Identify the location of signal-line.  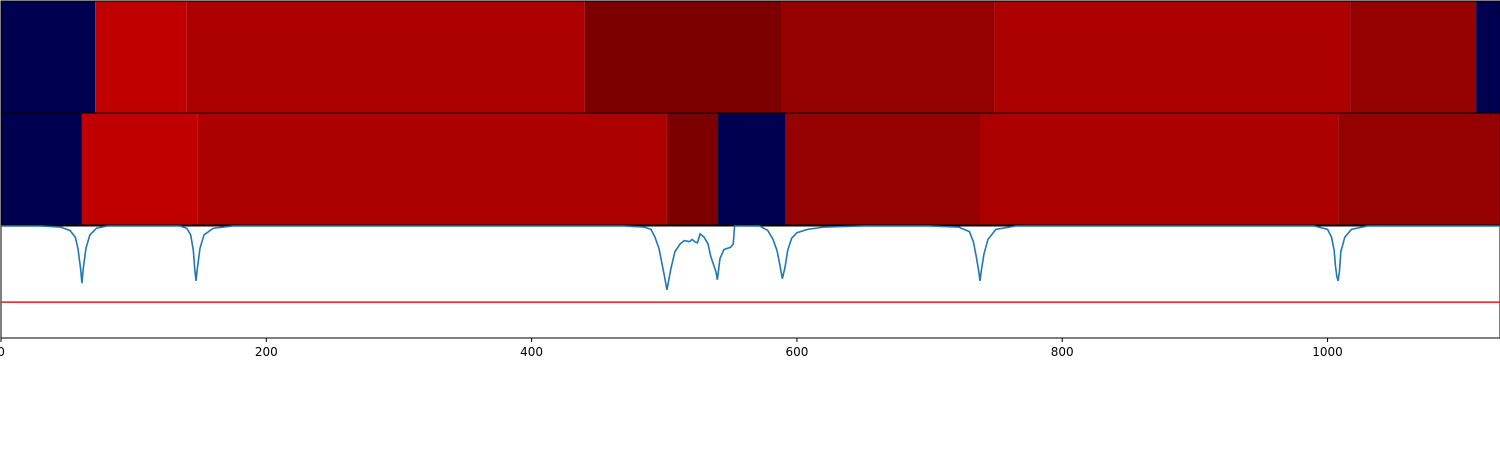
(750, 257).